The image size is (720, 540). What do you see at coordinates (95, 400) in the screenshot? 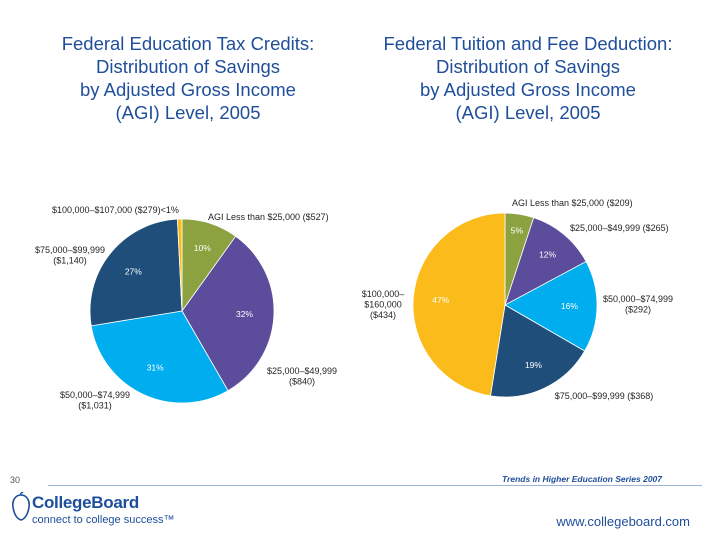
I see `pie1-category-label-3: $50,000–$74,999 ($1,031)` at bounding box center [95, 400].